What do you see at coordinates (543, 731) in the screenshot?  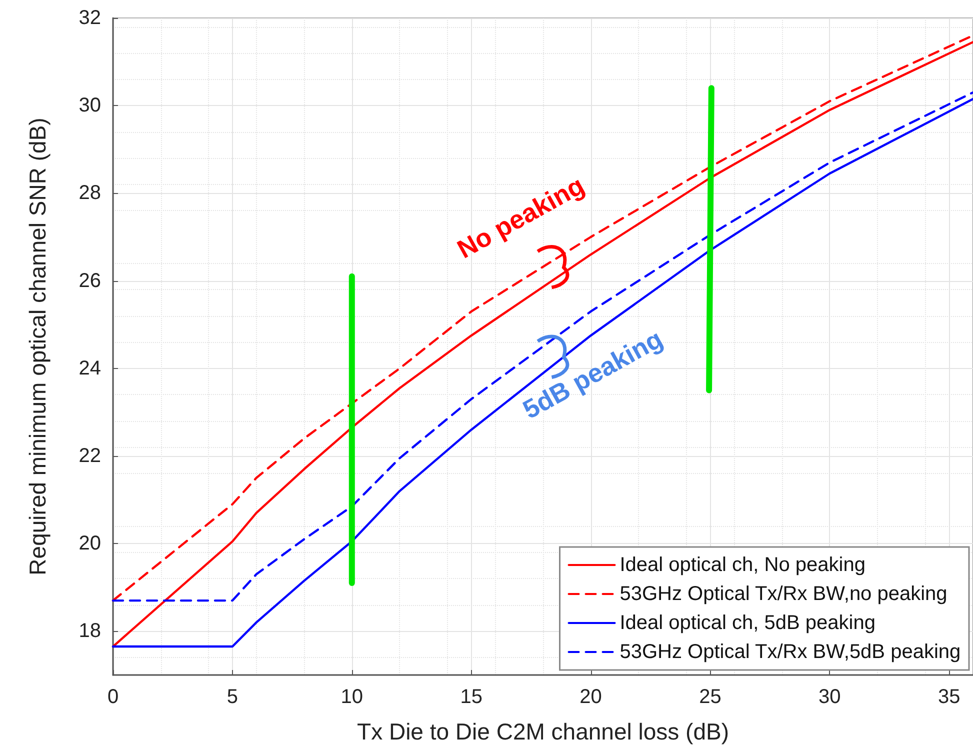 I see `x-axis-title: Tx Die to Die C2M channel loss (dB)` at bounding box center [543, 731].